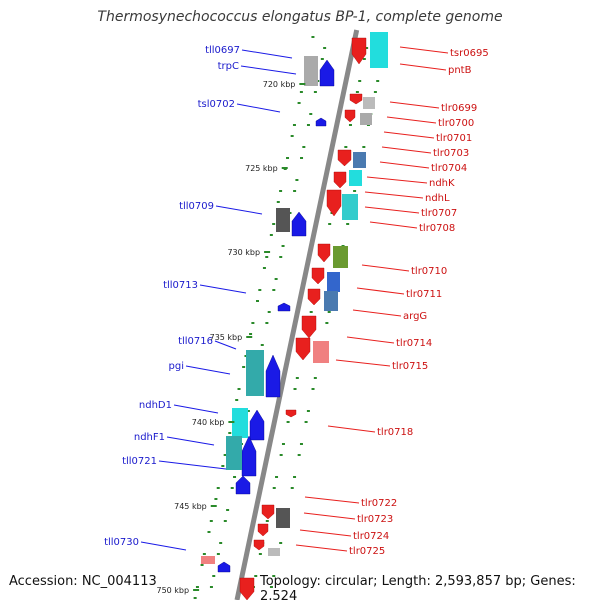 This screenshot has height=600, width=600. Describe the element at coordinates (460, 70) in the screenshot. I see `gene-label: pntB` at that location.